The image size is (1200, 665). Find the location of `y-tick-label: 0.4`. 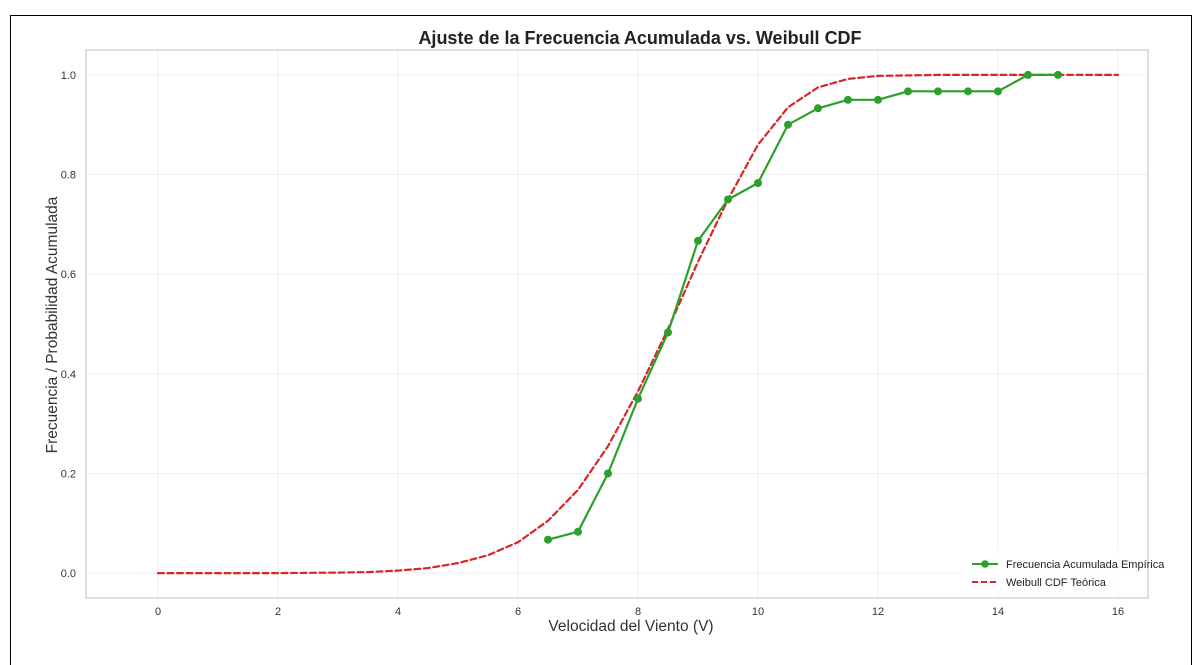

y-tick-label: 0.4 is located at coordinates (68, 375).